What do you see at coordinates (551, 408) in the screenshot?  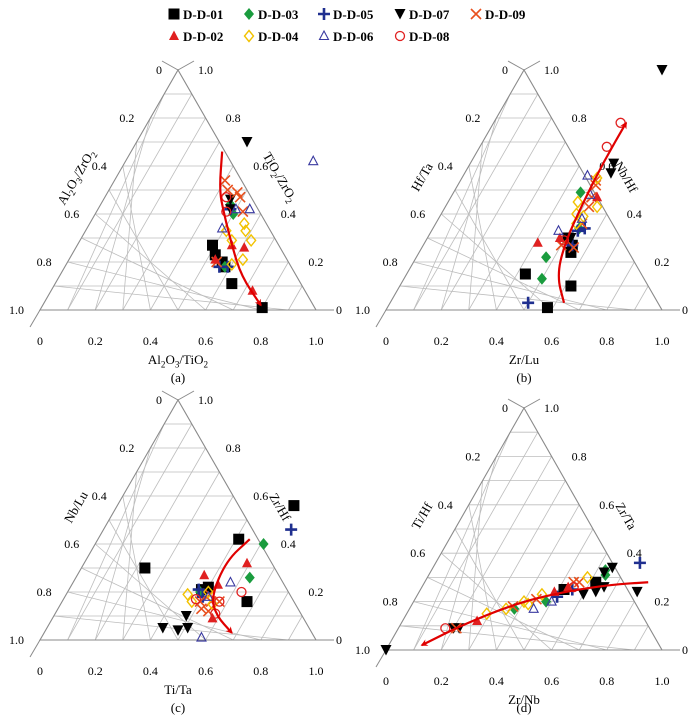 I see `right-tick-label: 1.0` at bounding box center [551, 408].